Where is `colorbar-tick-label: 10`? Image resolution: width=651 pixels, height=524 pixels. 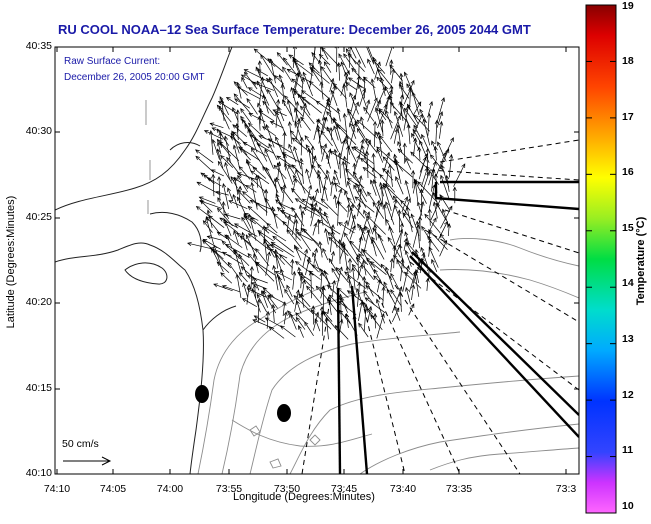
colorbar-tick-label: 10 is located at coordinates (628, 506).